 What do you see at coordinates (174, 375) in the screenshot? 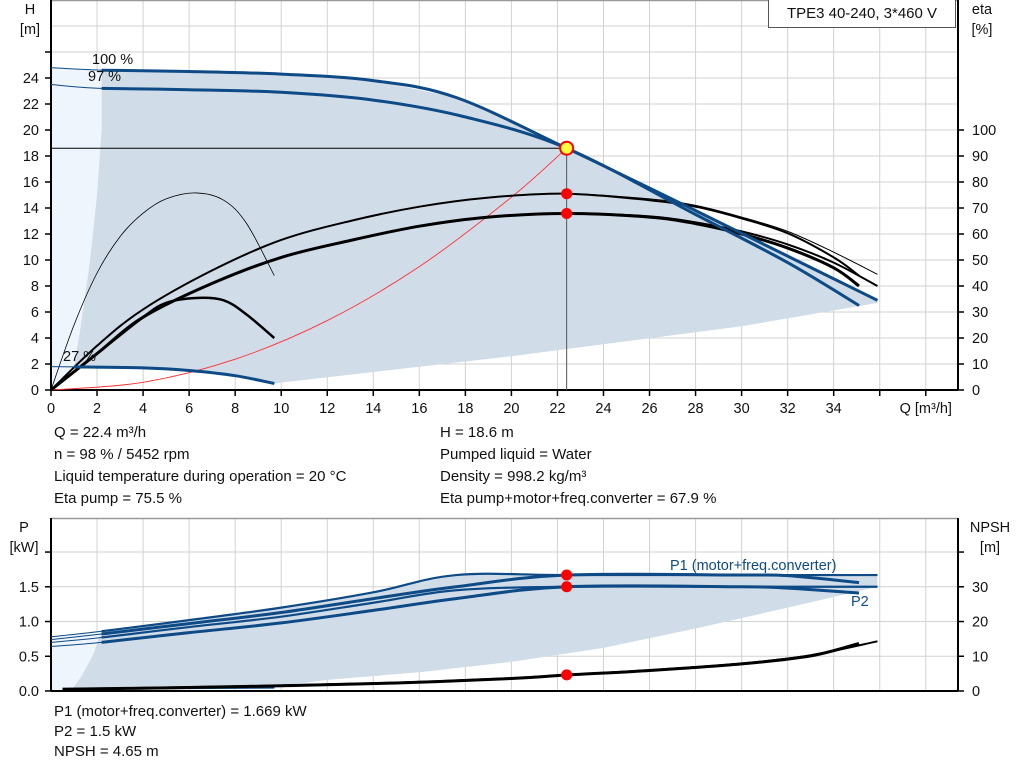
I see `head-curve` at bounding box center [174, 375].